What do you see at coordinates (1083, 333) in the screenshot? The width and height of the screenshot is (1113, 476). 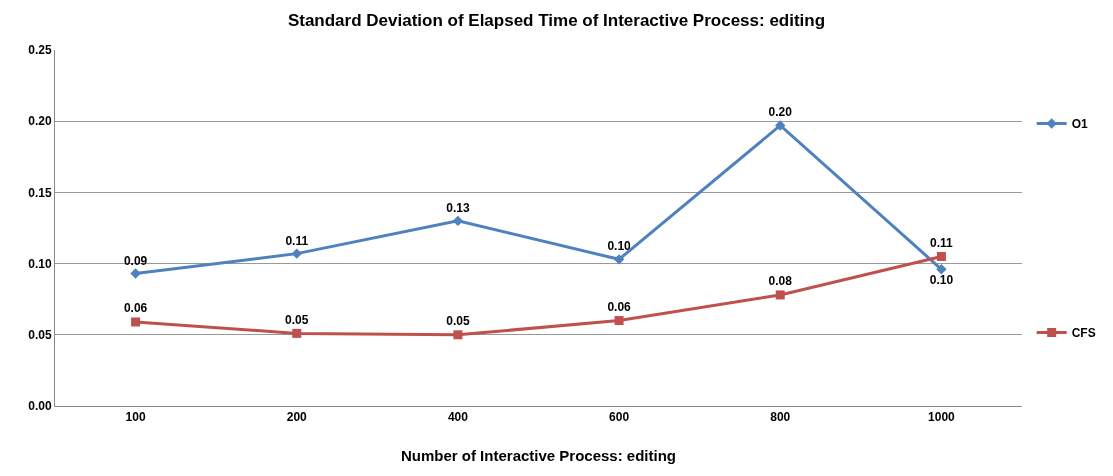 I see `legend-label: CFS` at bounding box center [1083, 333].